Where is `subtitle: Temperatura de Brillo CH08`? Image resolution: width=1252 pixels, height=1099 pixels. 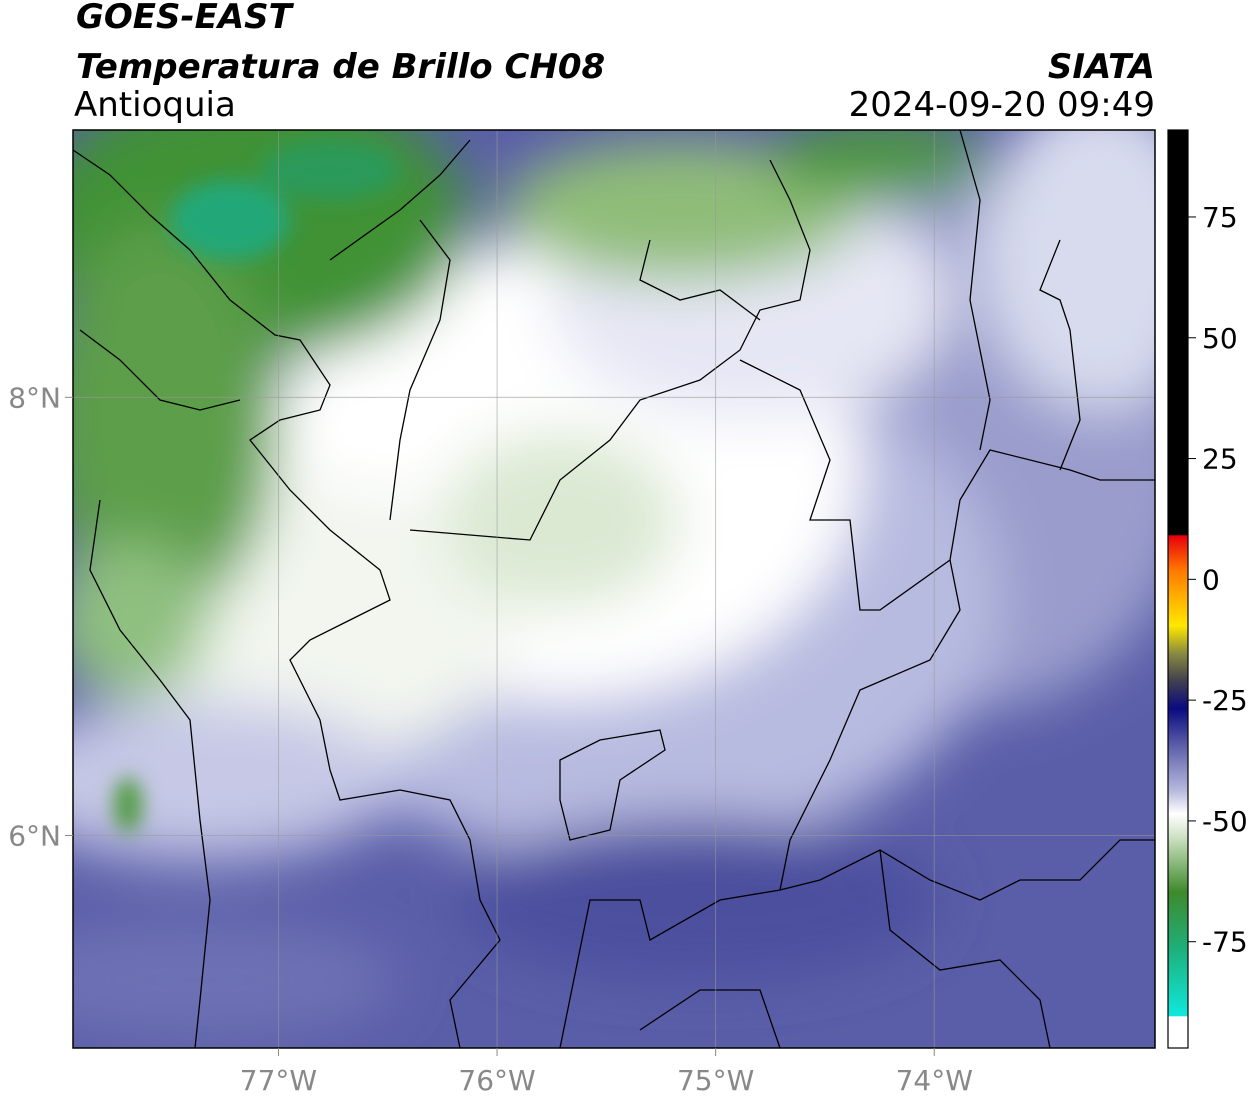
subtitle: Temperatura de Brillo CH08 is located at coordinates (340, 67).